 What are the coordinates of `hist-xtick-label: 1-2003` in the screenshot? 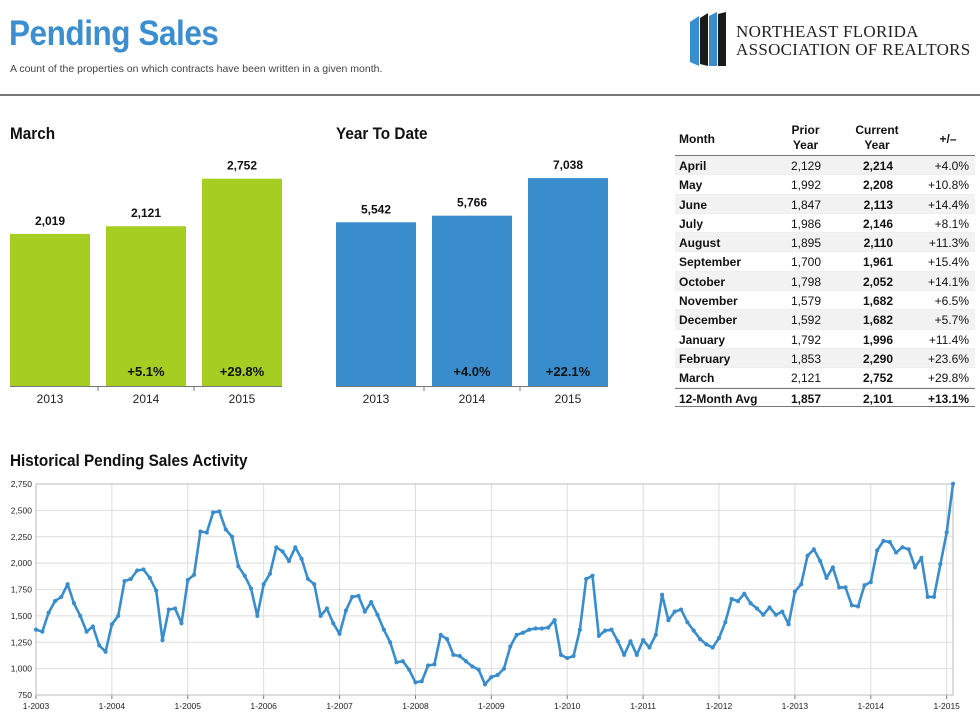 It's located at (36, 706).